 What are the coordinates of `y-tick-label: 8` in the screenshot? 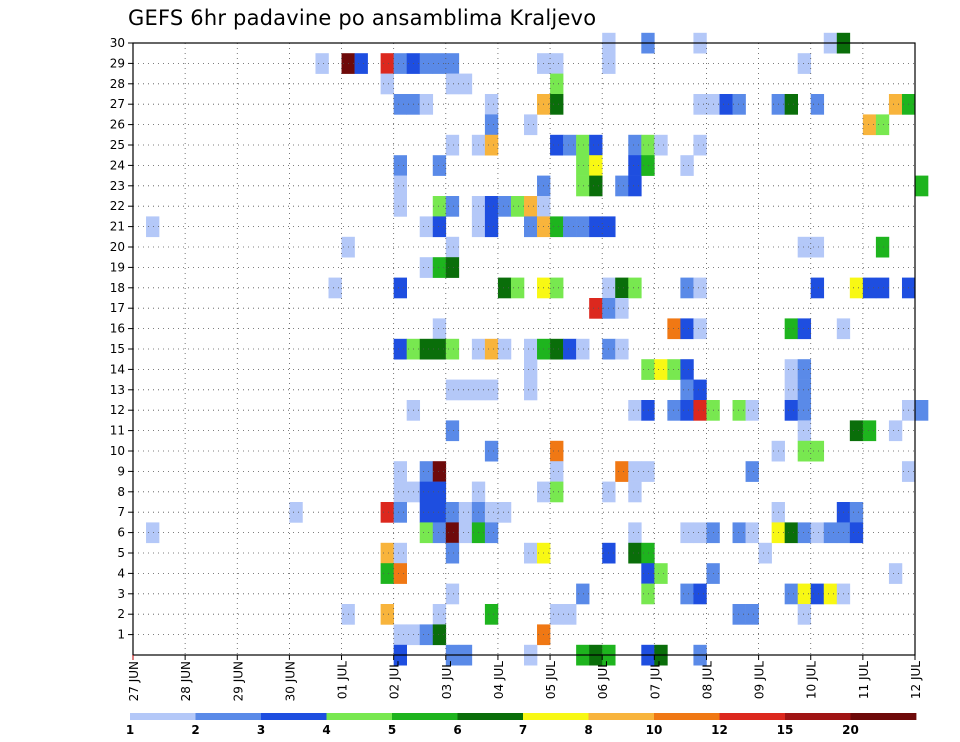 It's located at (121, 492).